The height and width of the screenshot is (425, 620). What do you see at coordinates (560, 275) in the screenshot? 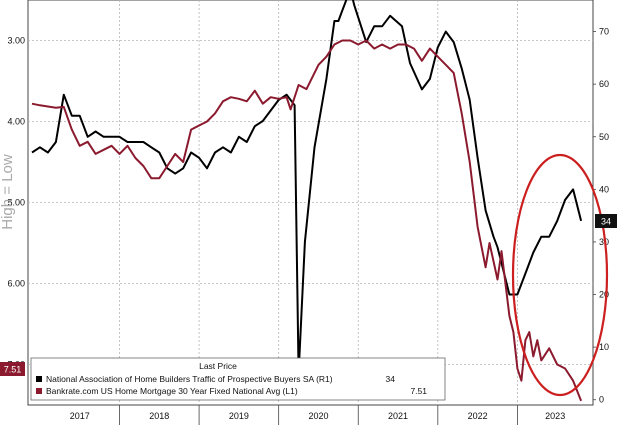
I see `highlight-ellipse` at bounding box center [560, 275].